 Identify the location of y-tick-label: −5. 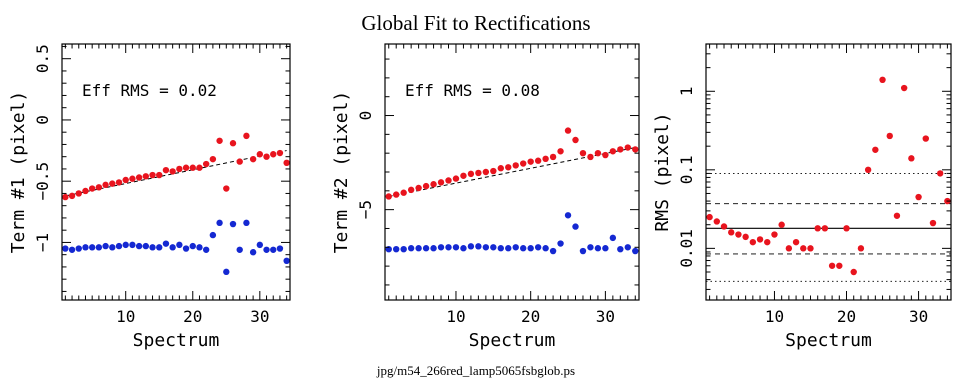
(365, 209).